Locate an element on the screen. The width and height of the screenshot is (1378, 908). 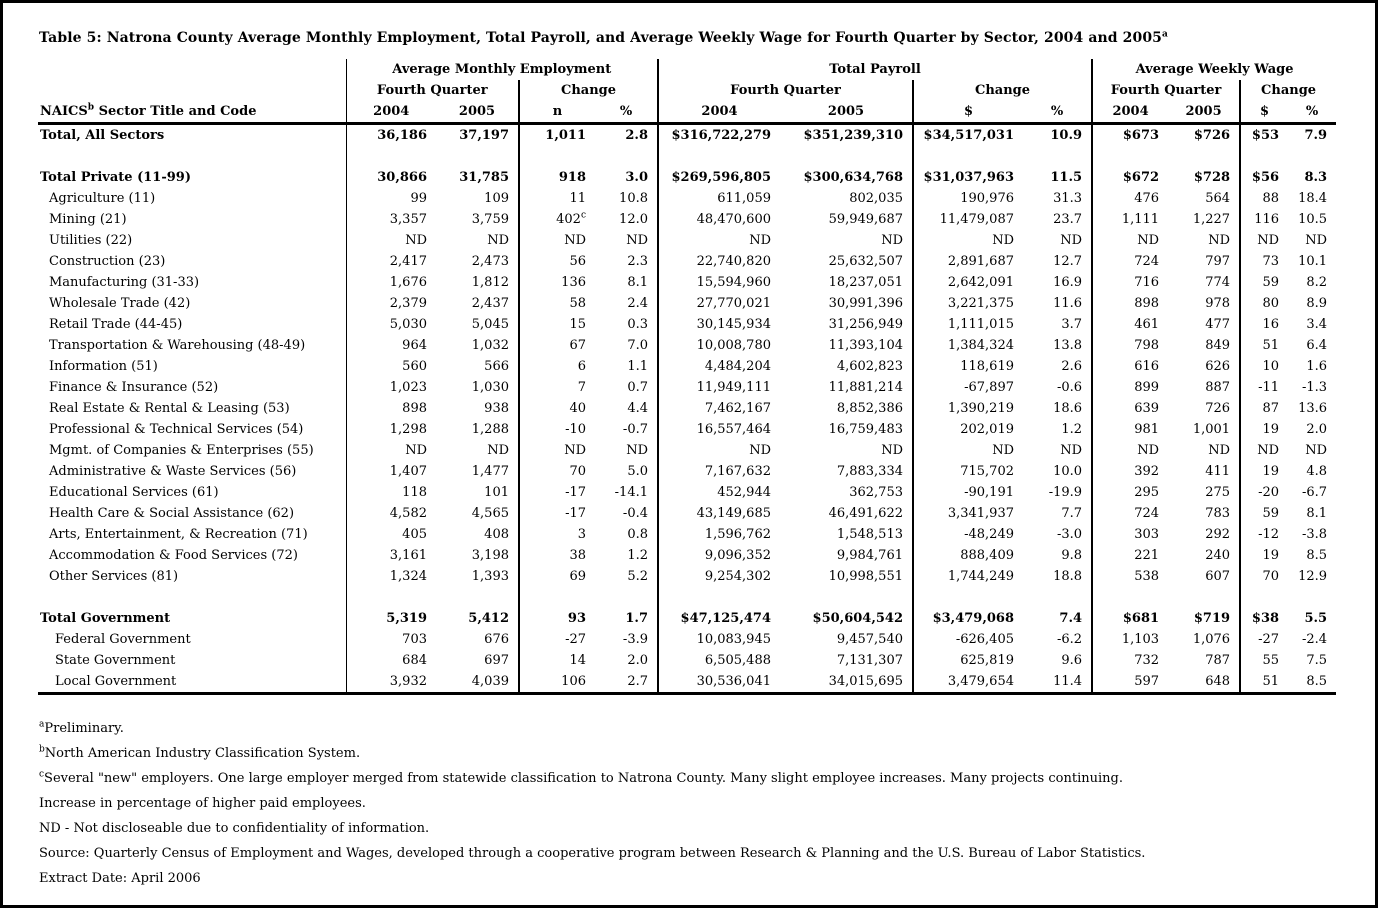
value-cell: 10,008,780 is located at coordinates (718, 345).